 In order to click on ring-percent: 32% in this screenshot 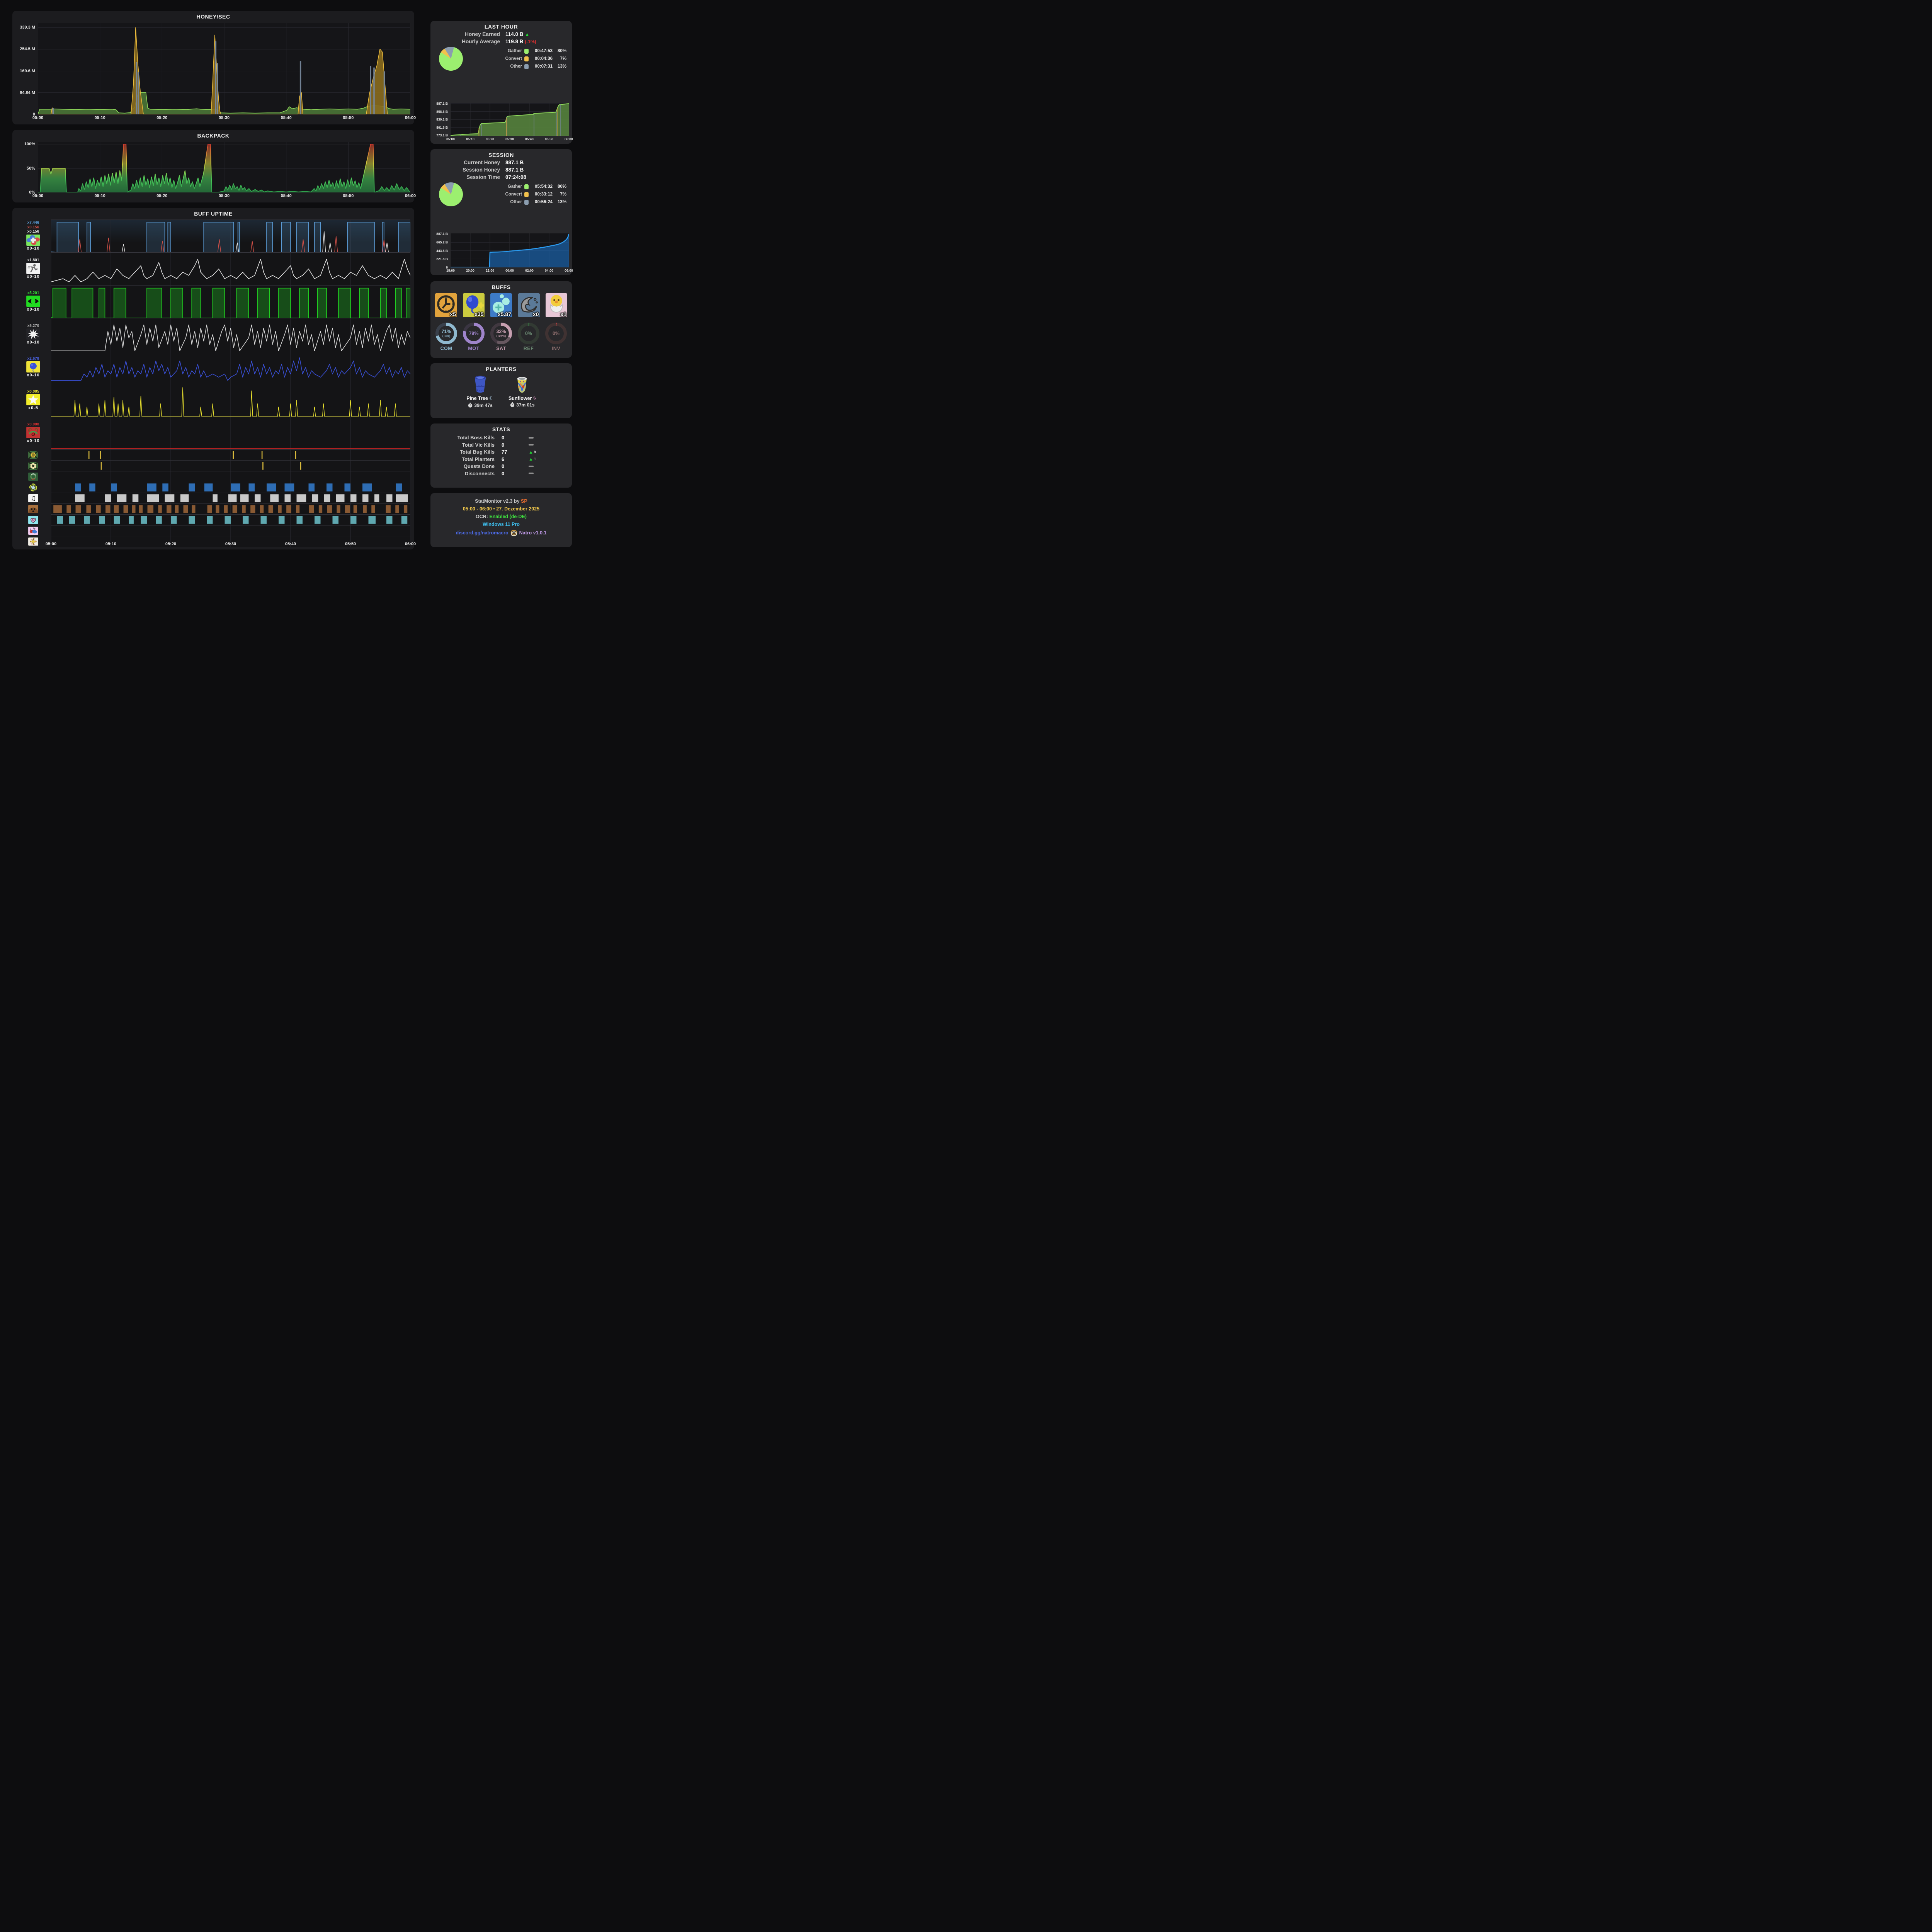, I will do `click(501, 332)`.